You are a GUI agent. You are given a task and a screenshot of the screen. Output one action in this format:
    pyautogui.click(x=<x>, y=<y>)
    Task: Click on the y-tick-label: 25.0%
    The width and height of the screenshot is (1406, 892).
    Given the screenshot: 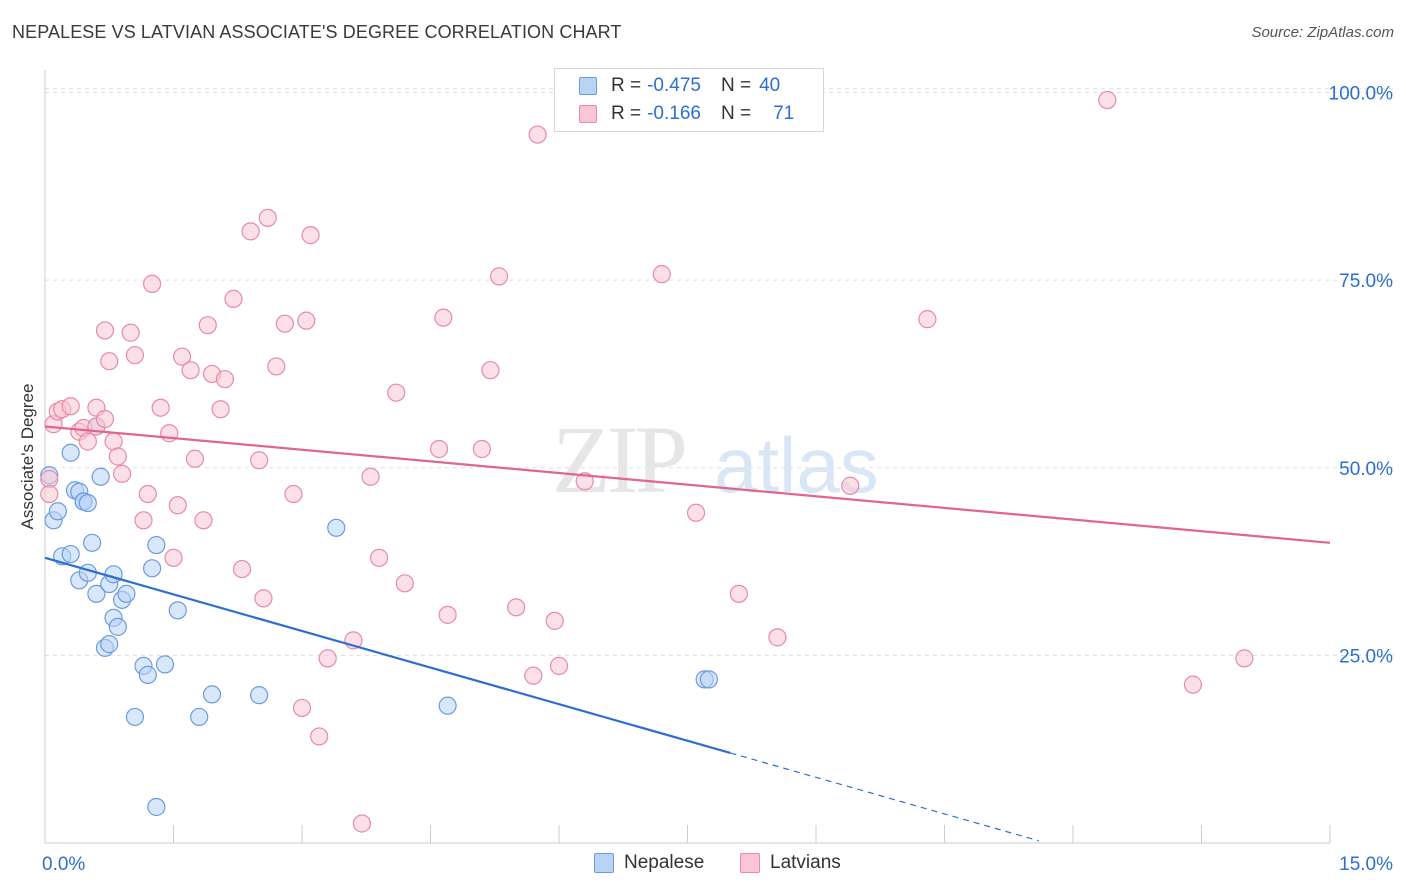 What is the action you would take?
    pyautogui.click(x=1366, y=656)
    